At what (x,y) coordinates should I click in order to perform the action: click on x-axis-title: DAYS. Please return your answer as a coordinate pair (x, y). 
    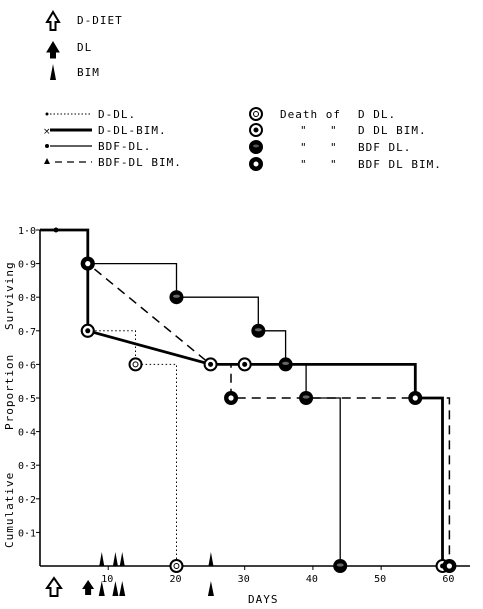
    Looking at the image, I should click on (263, 599).